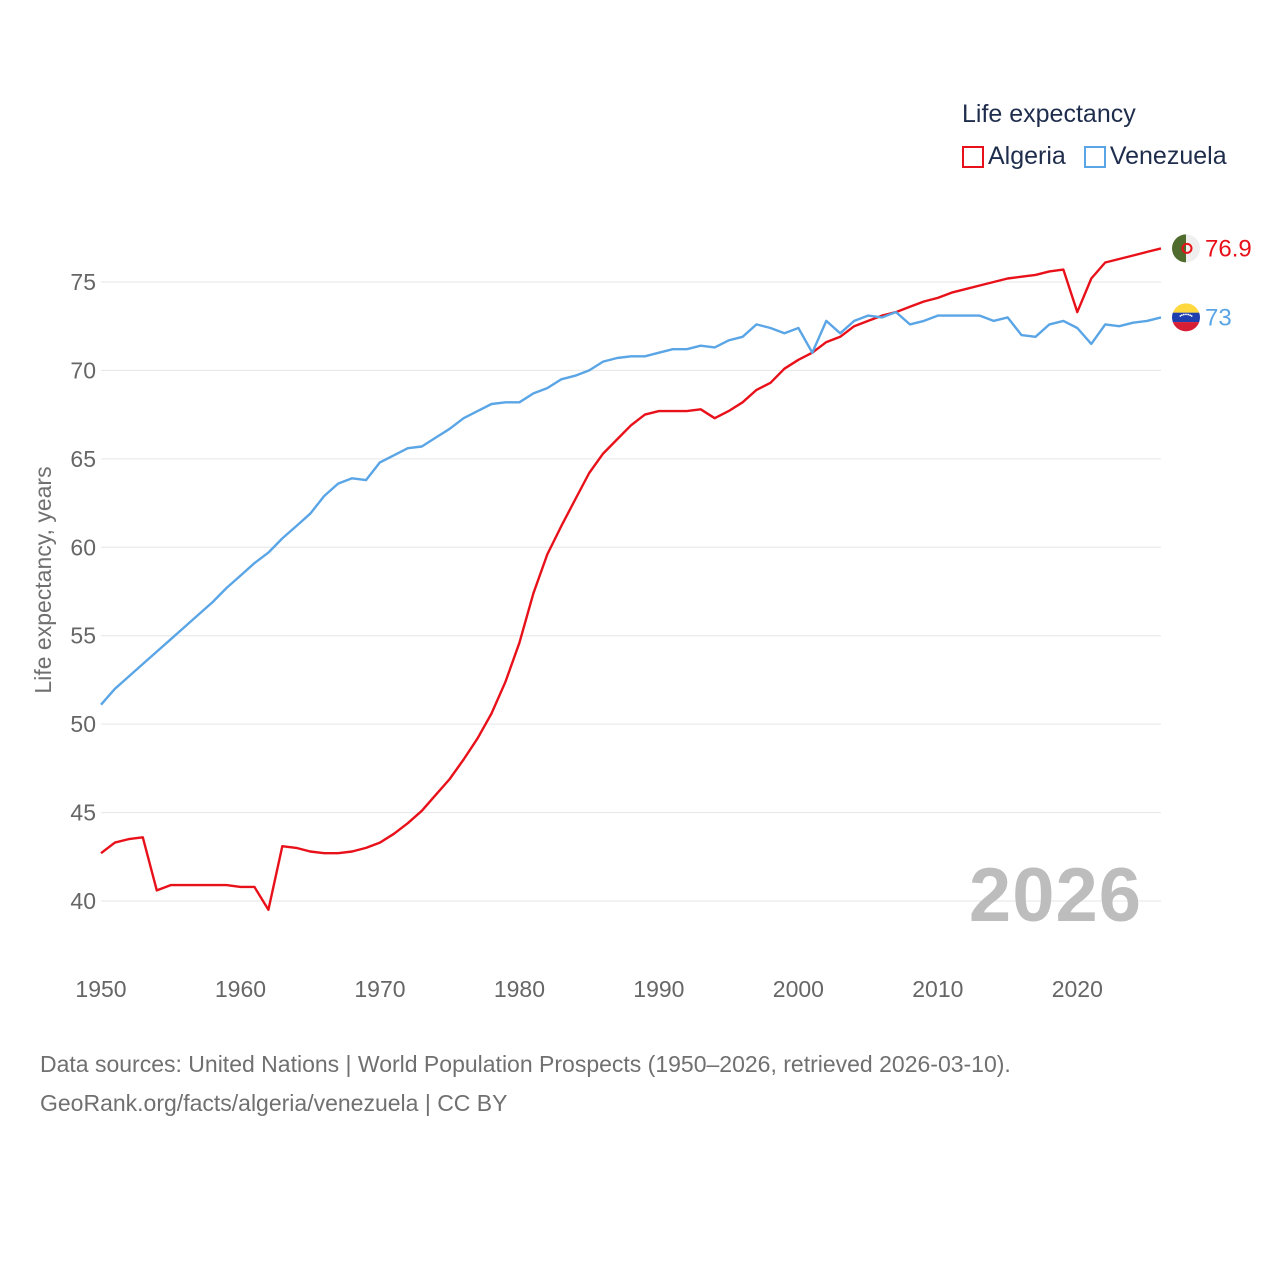 This screenshot has height=1280, width=1280. What do you see at coordinates (83, 901) in the screenshot?
I see `y-tick-label-40: 40` at bounding box center [83, 901].